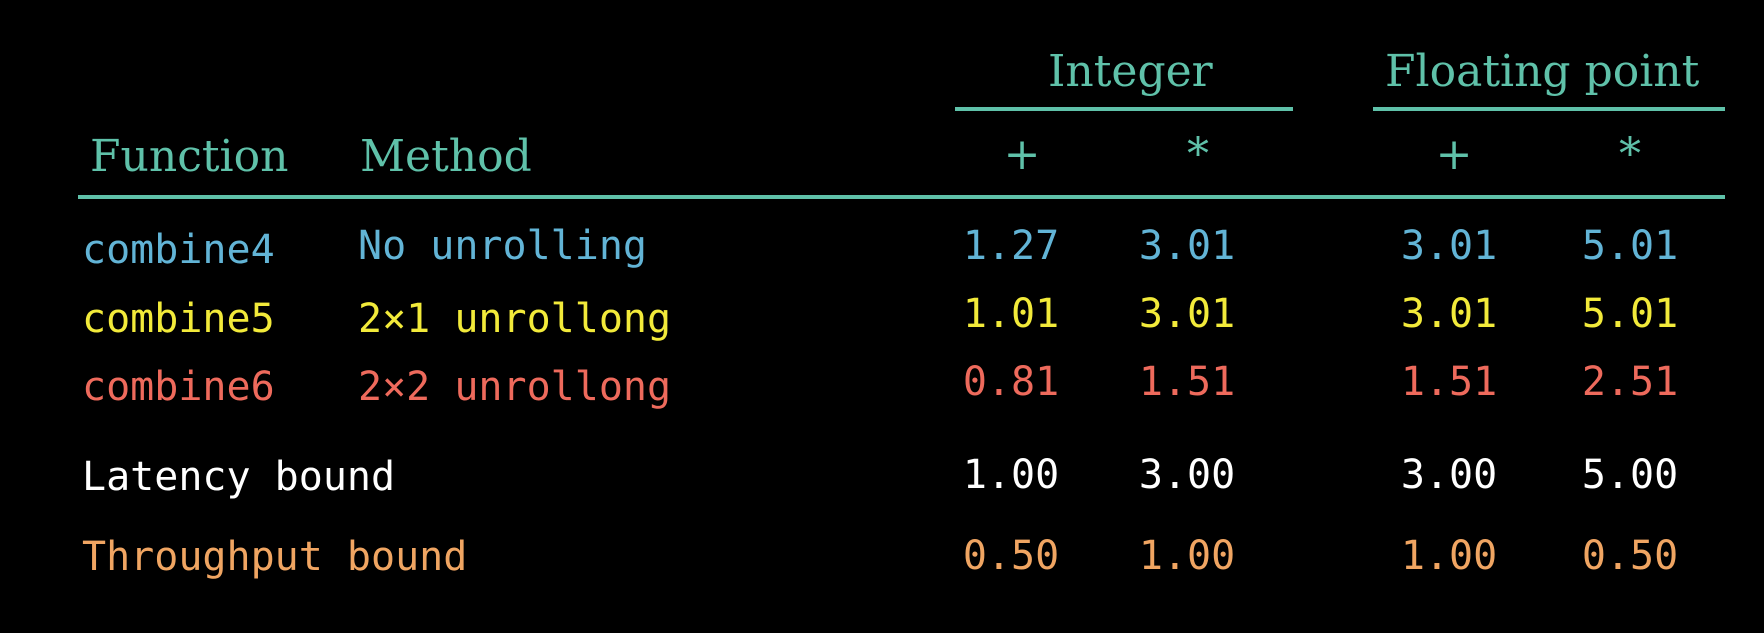 This screenshot has width=1764, height=633. I want to click on group-underline-floating-point, so click(1549, 109).